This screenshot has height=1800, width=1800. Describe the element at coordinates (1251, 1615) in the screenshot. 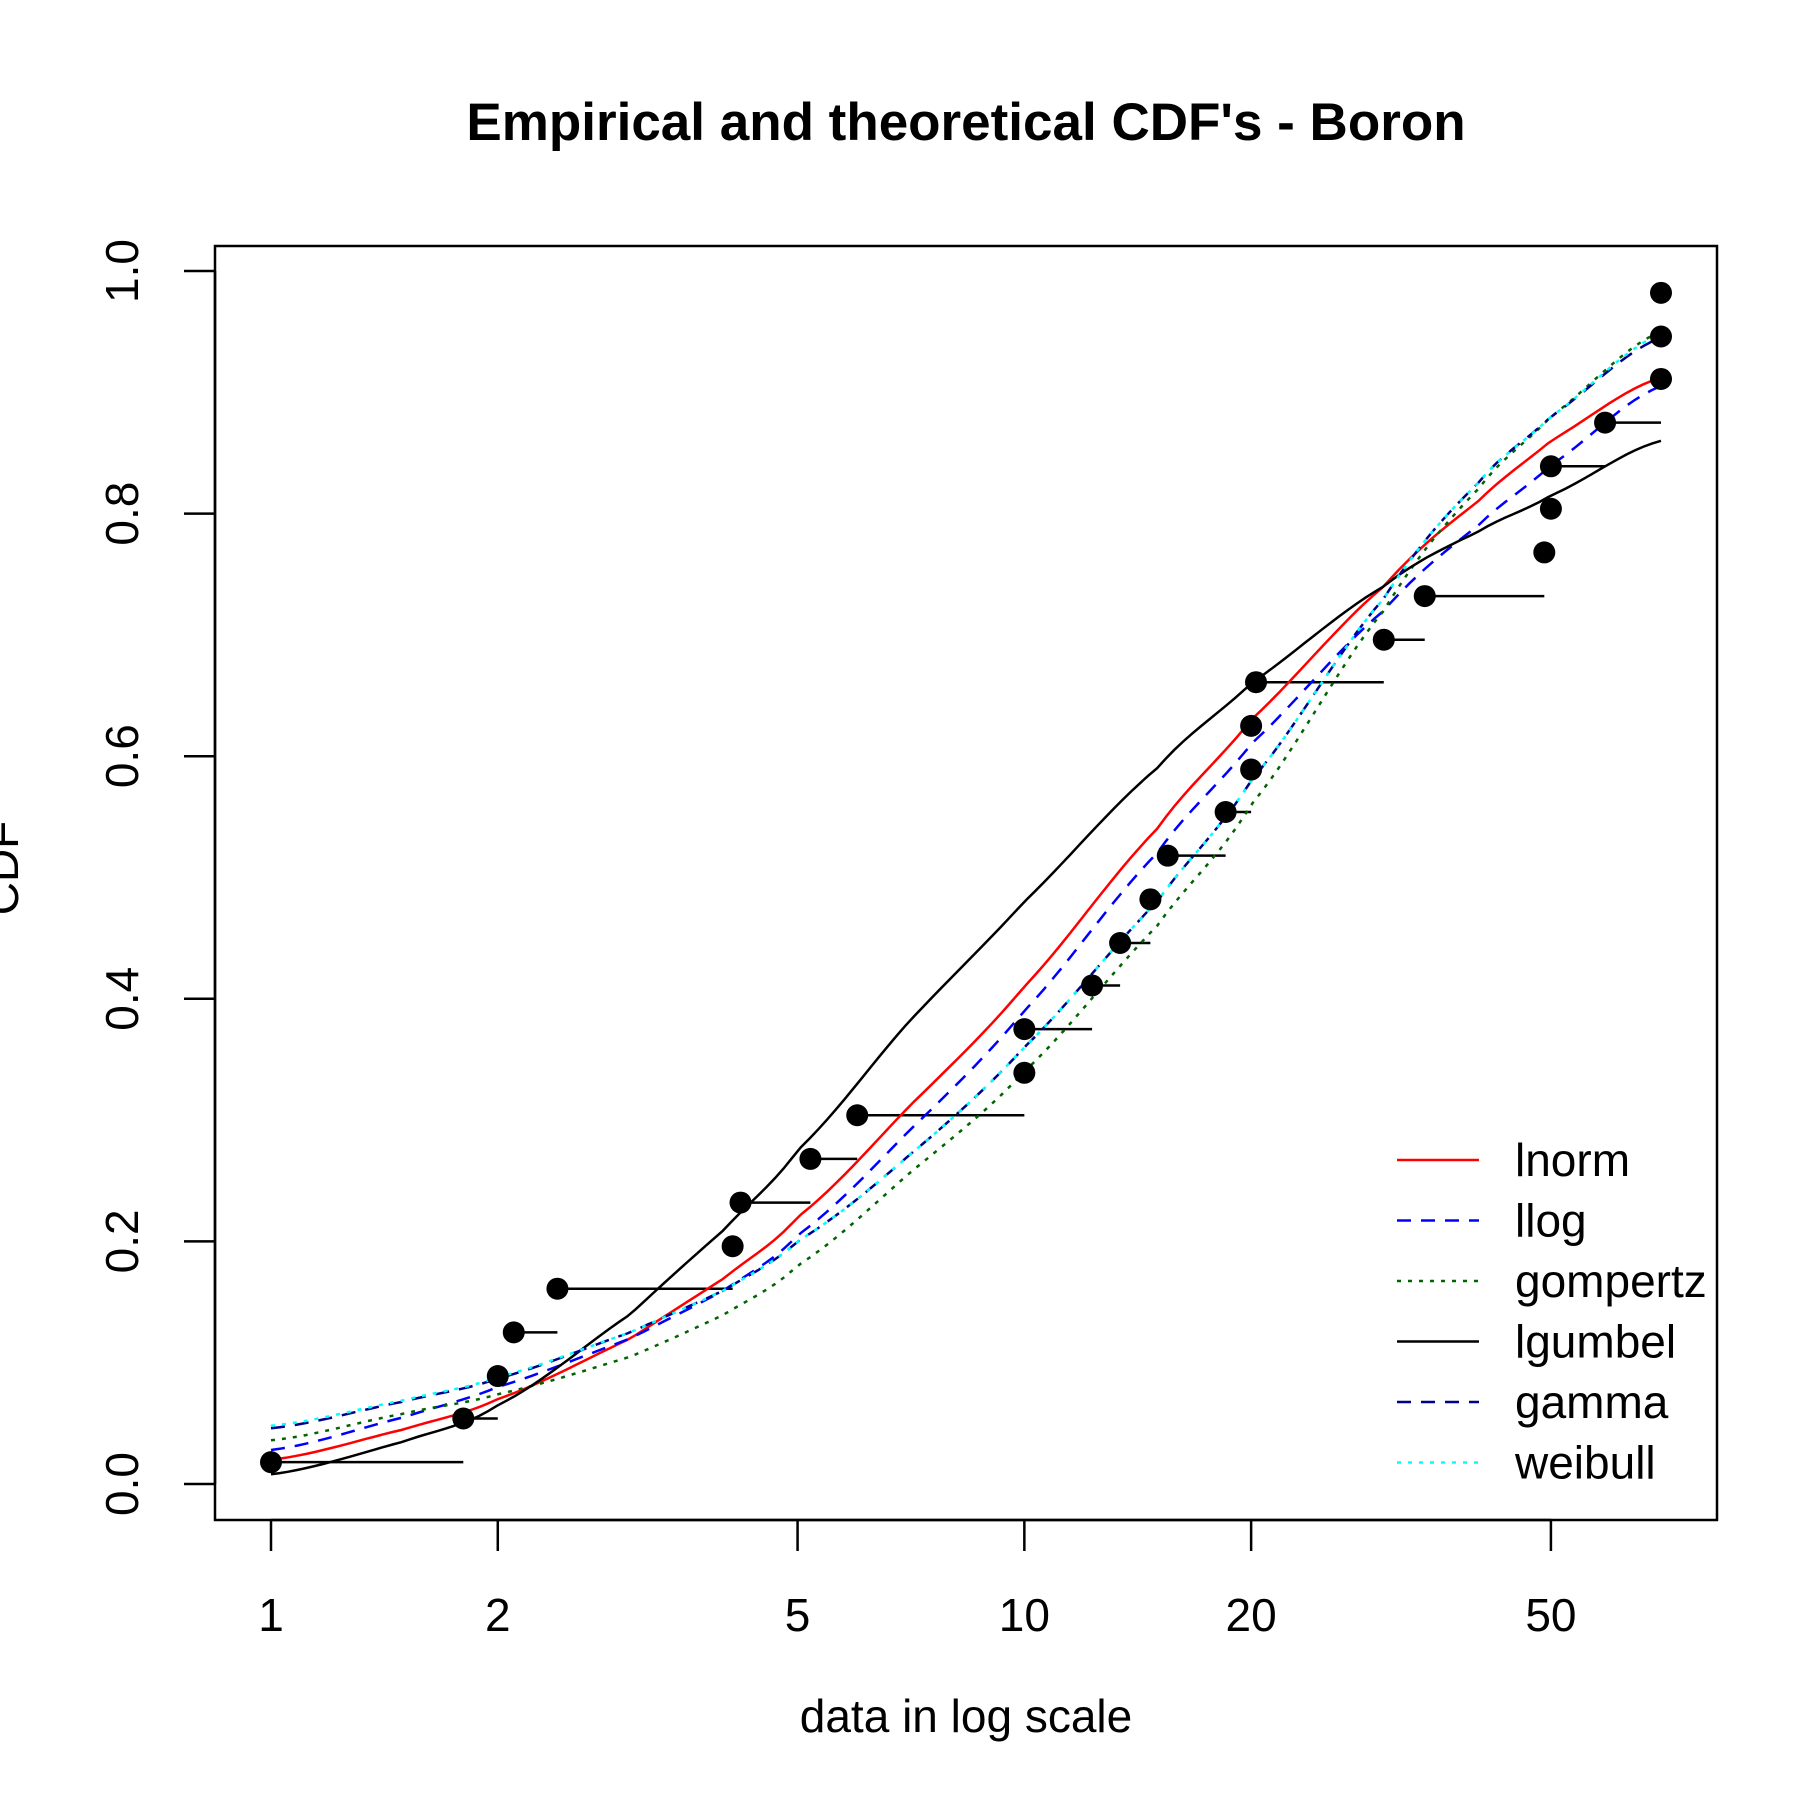

I see `x-tick-label: 20` at that location.